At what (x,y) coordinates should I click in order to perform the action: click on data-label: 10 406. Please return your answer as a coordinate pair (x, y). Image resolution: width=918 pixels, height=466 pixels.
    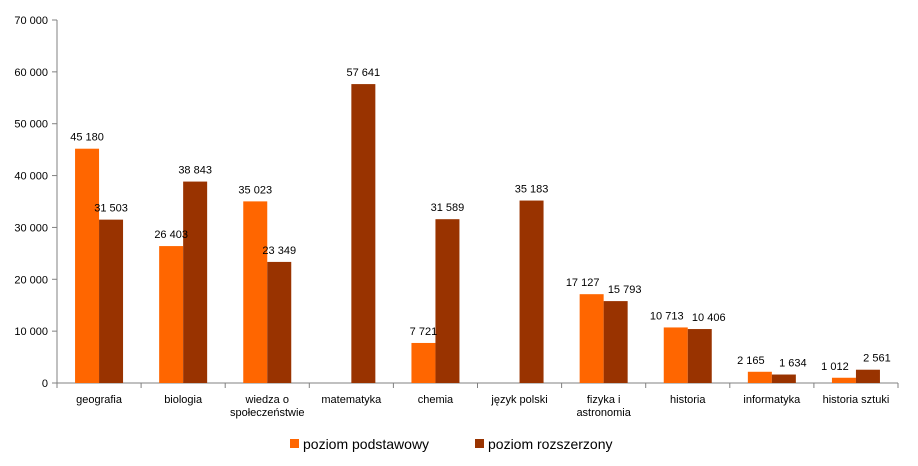
    Looking at the image, I should click on (709, 318).